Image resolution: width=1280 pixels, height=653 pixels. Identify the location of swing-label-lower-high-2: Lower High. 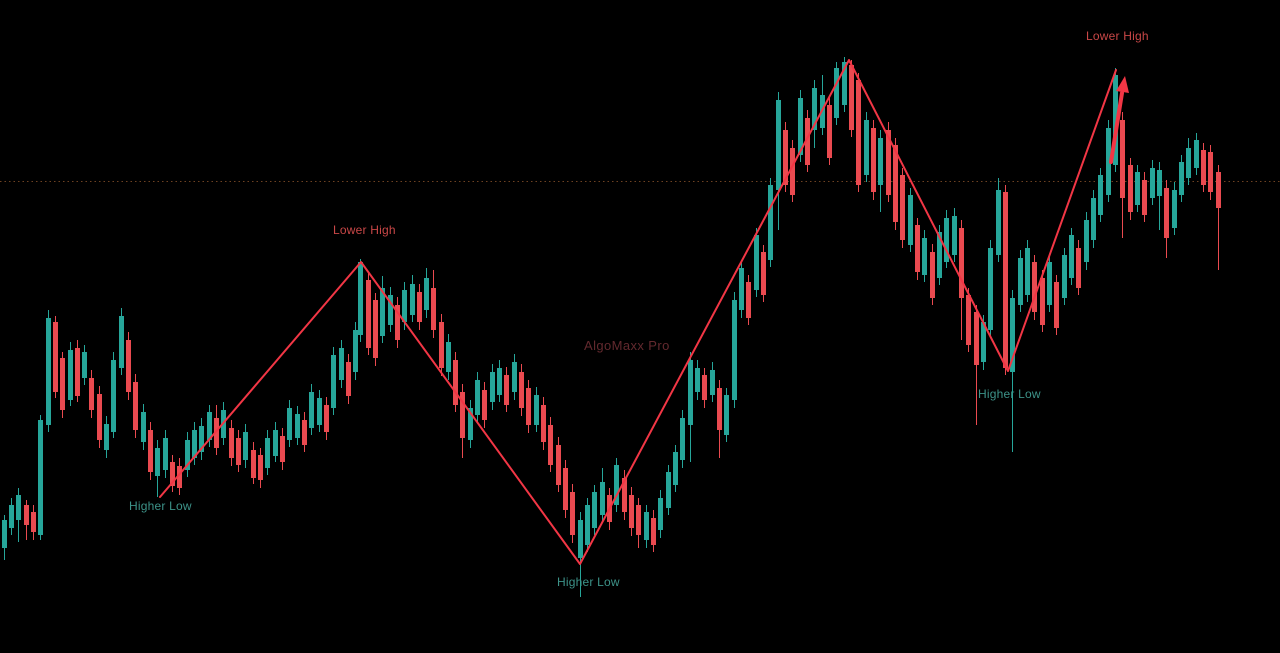
(1117, 36).